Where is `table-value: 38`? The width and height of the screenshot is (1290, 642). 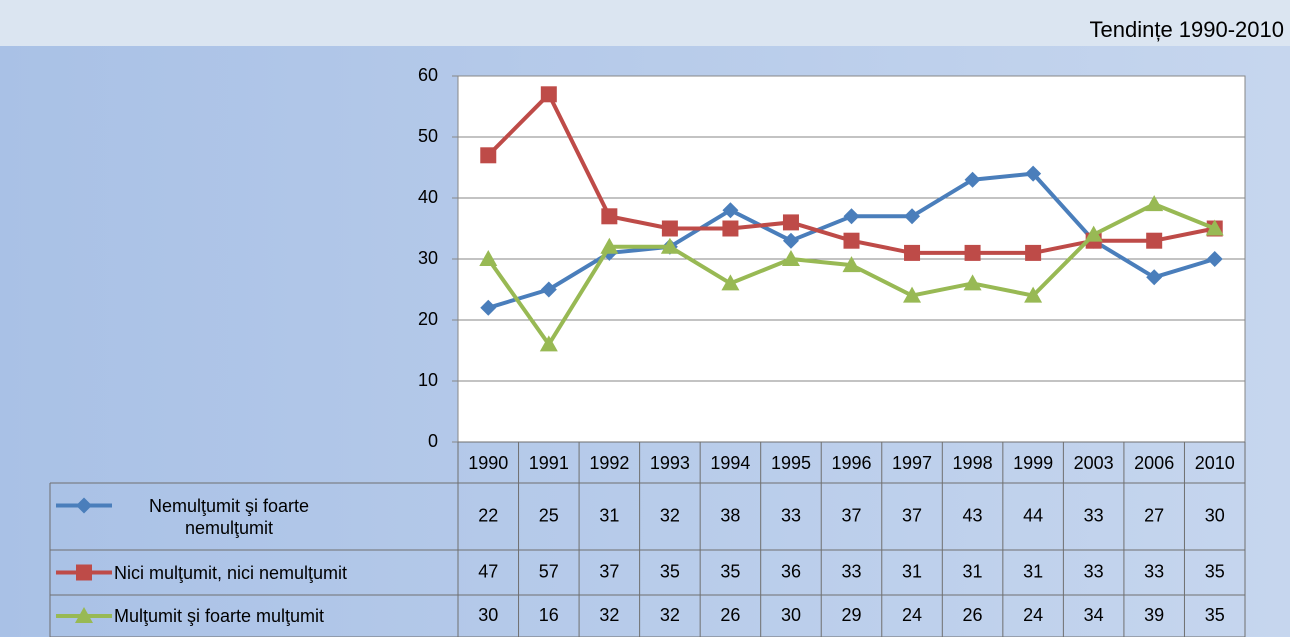 table-value: 38 is located at coordinates (730, 515).